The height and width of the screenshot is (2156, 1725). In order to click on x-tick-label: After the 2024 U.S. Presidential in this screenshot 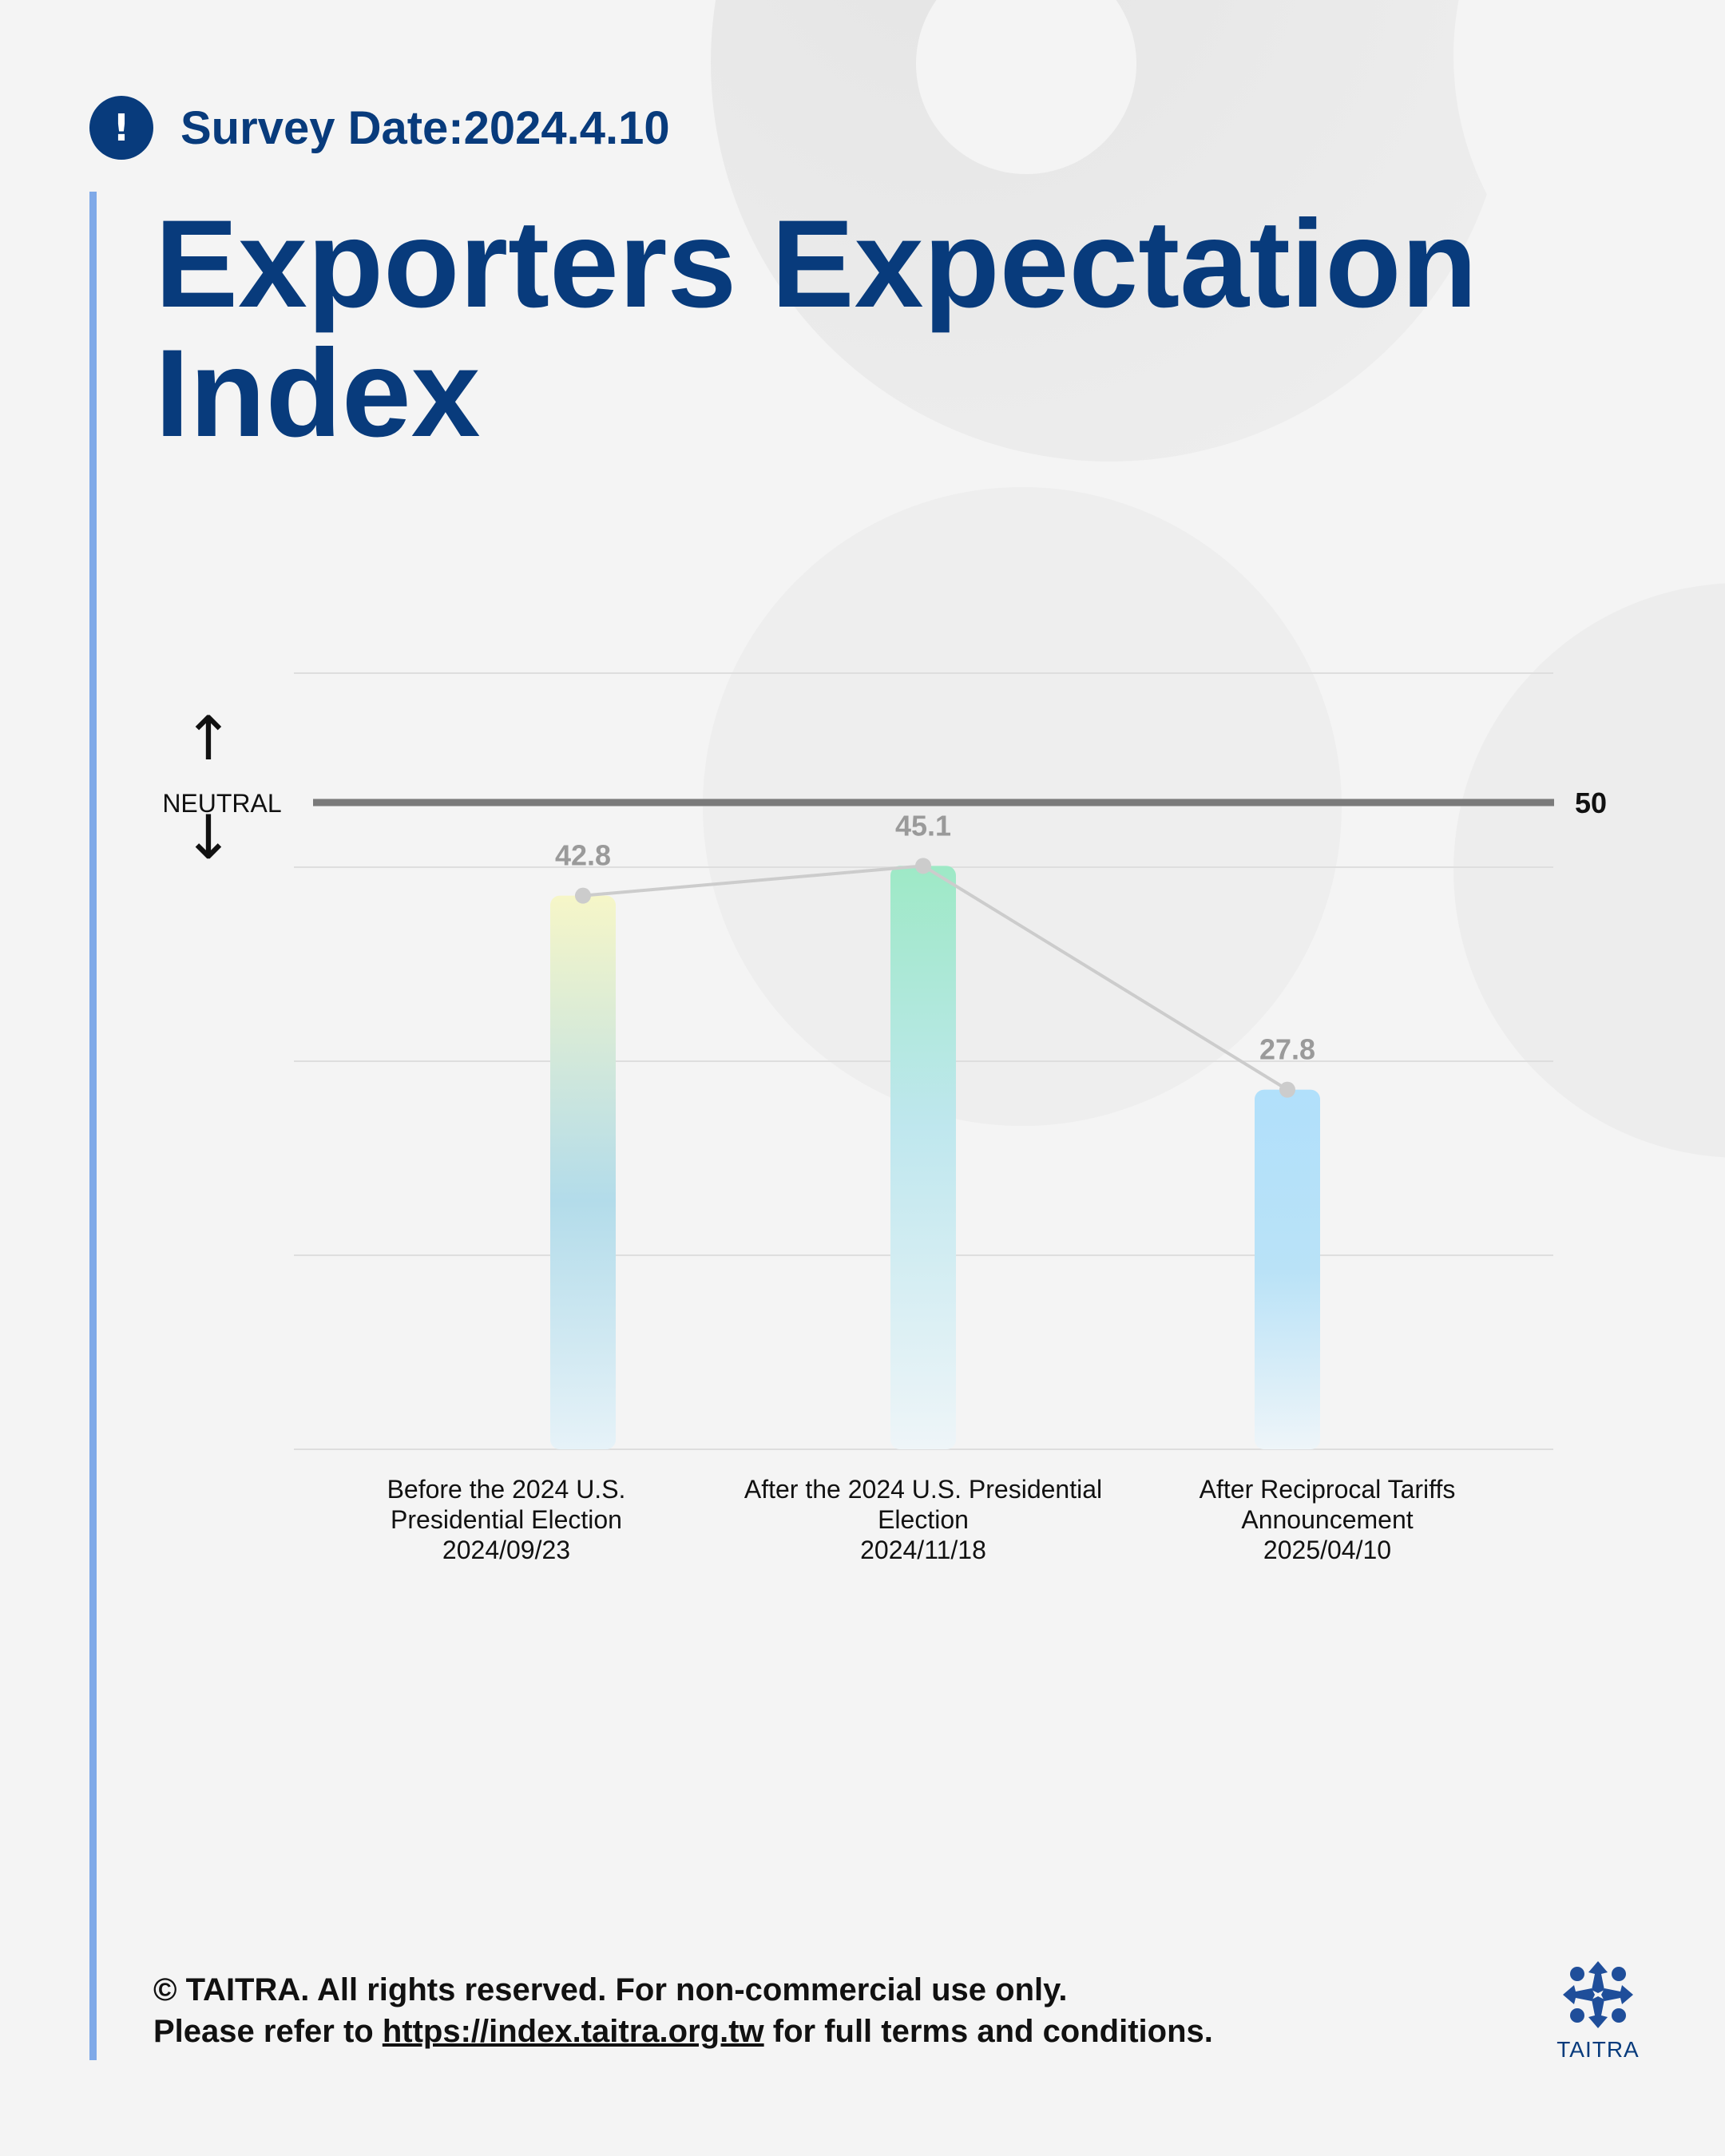, I will do `click(923, 1489)`.